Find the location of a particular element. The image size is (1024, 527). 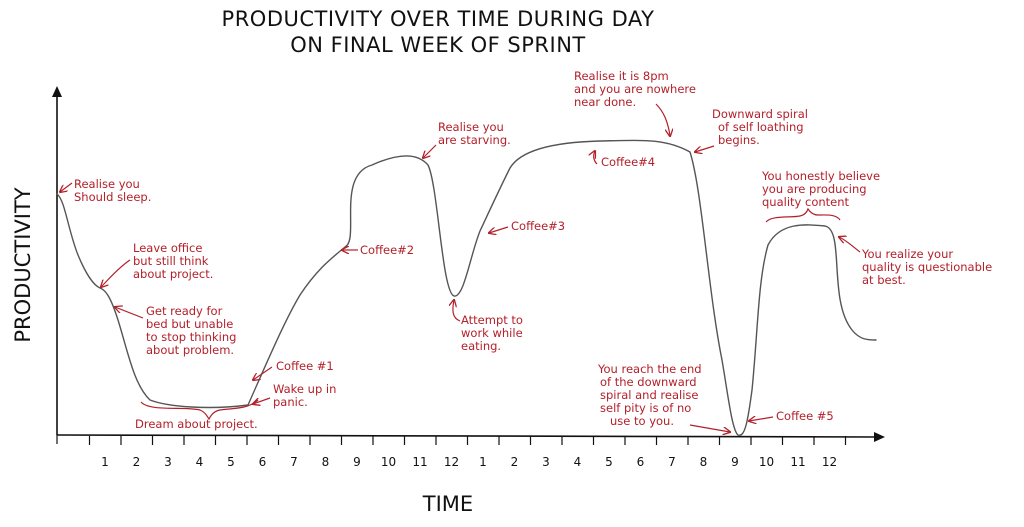

arrow-realise-sleep is located at coordinates (66, 187).